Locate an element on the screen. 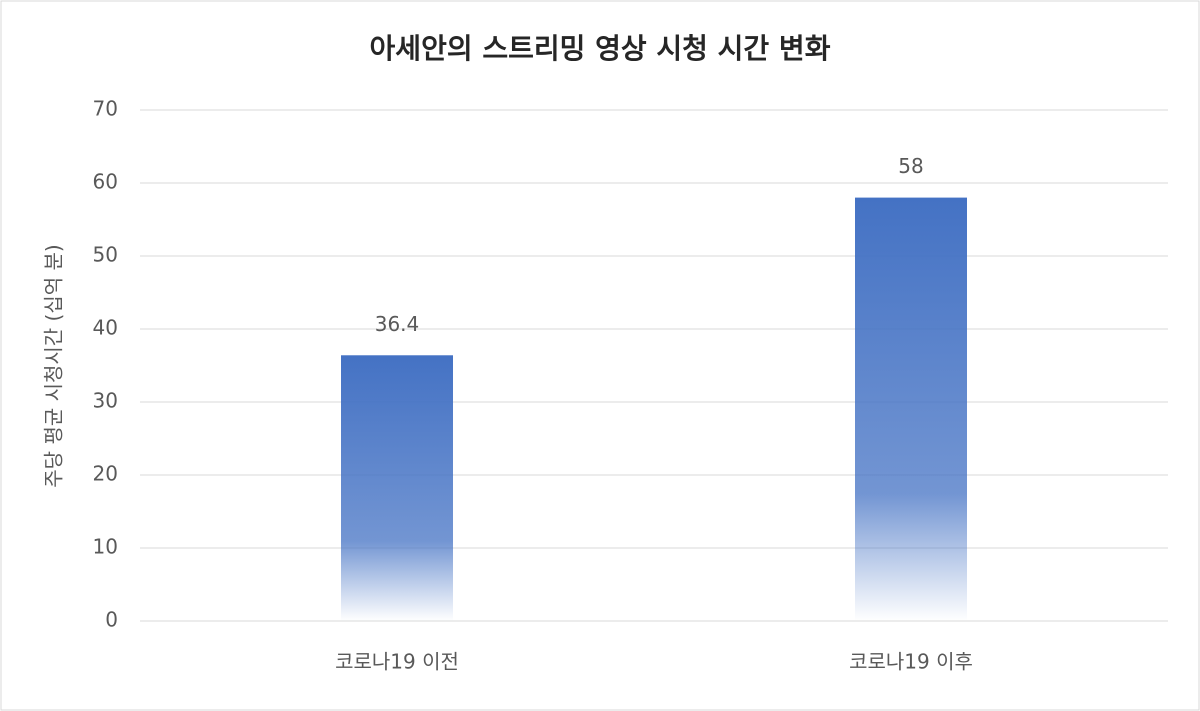 The width and height of the screenshot is (1200, 711). y-tick-label: 0 is located at coordinates (111, 620).